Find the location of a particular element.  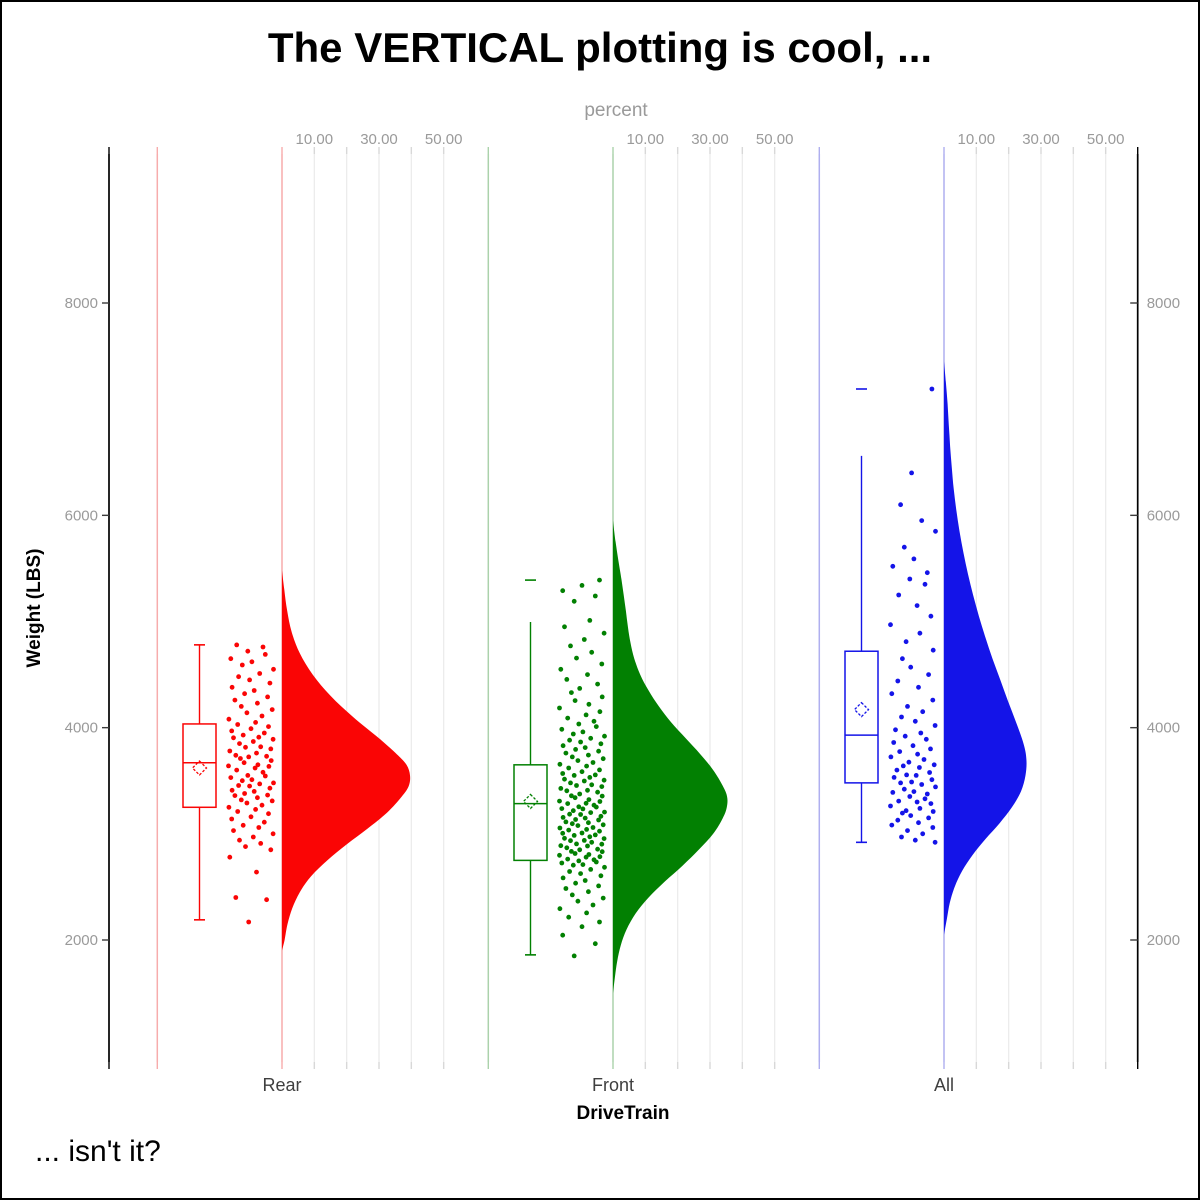

mean-diamond is located at coordinates (861, 709).